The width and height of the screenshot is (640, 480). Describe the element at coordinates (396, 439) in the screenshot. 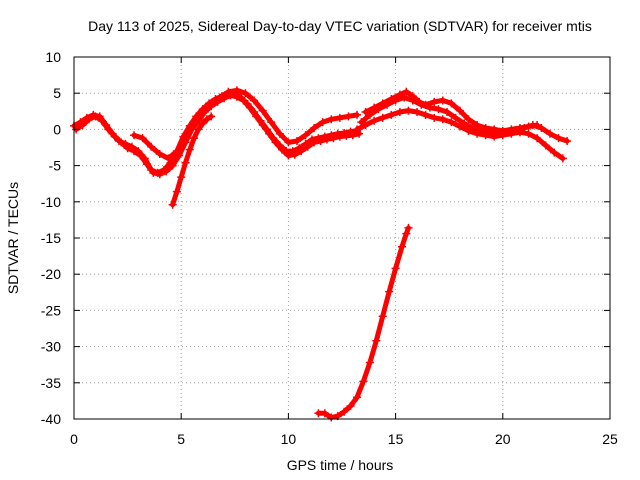

I see `x-tick-label: 15` at that location.